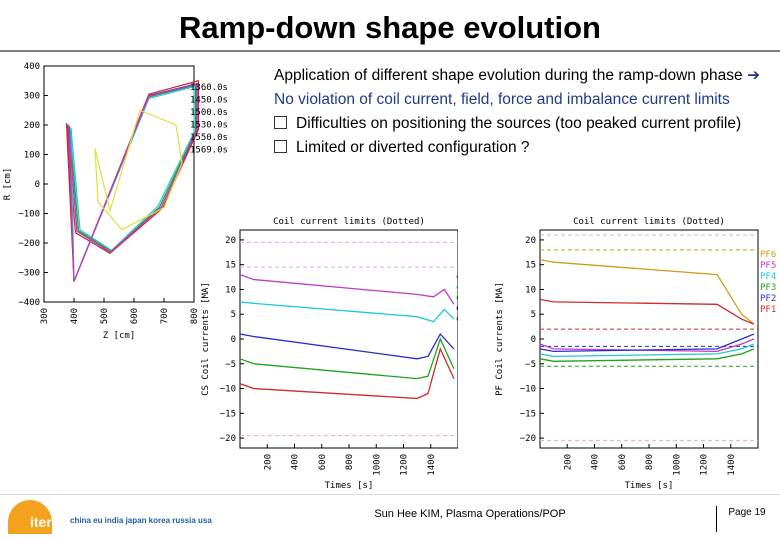  What do you see at coordinates (209, 126) in the screenshot?
I see `legend-entry: 1530.0s` at bounding box center [209, 126].